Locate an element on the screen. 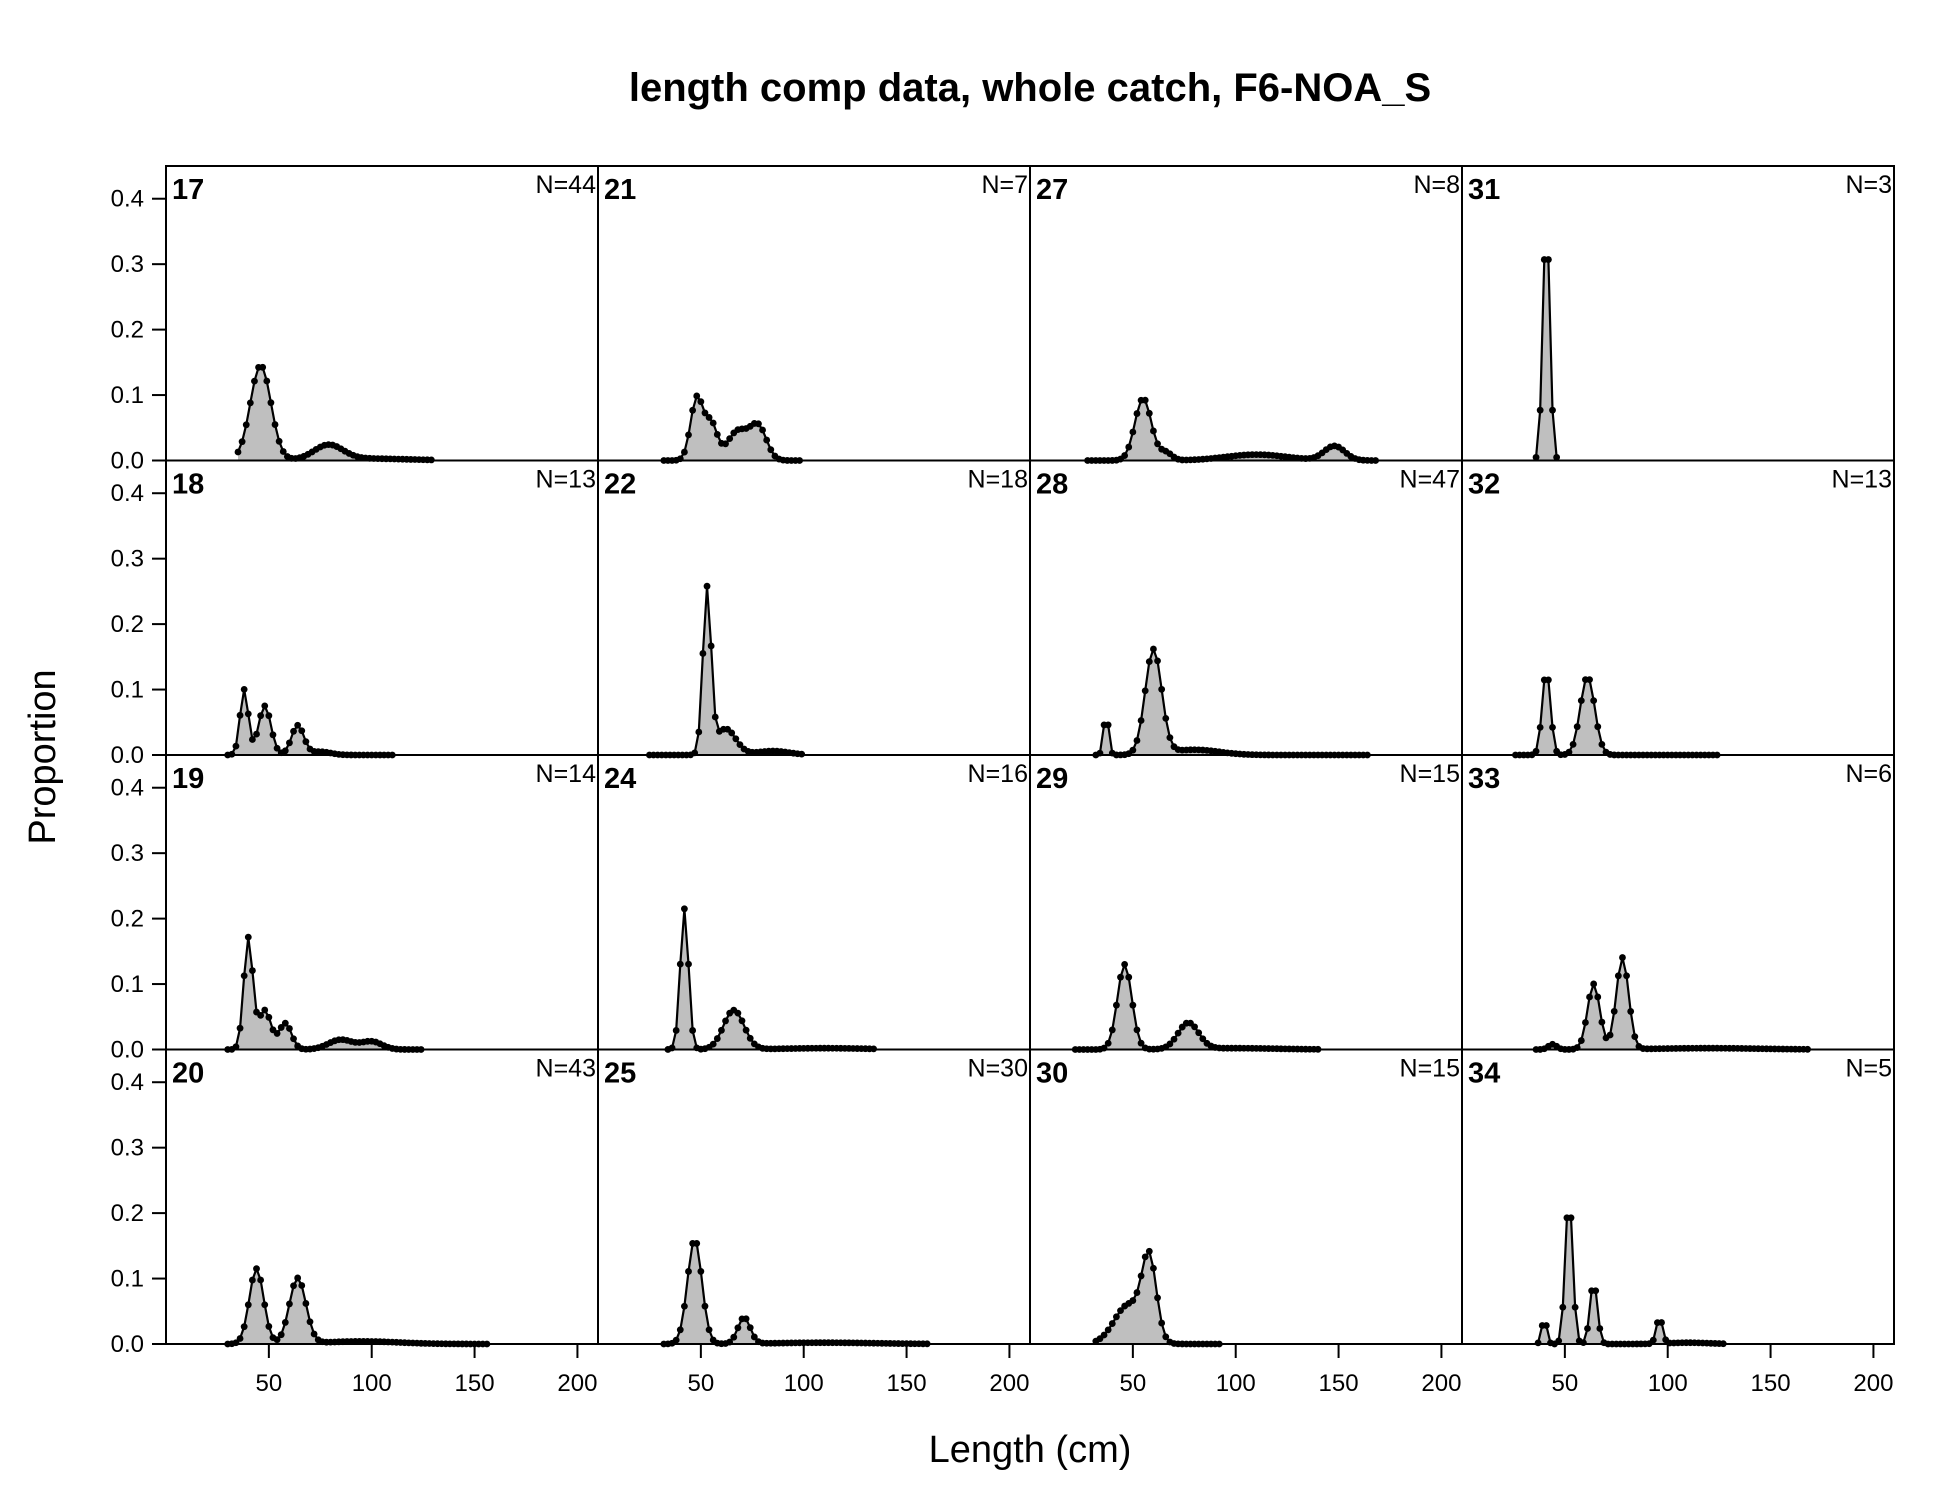  panel-label: 30 is located at coordinates (1052, 1074).